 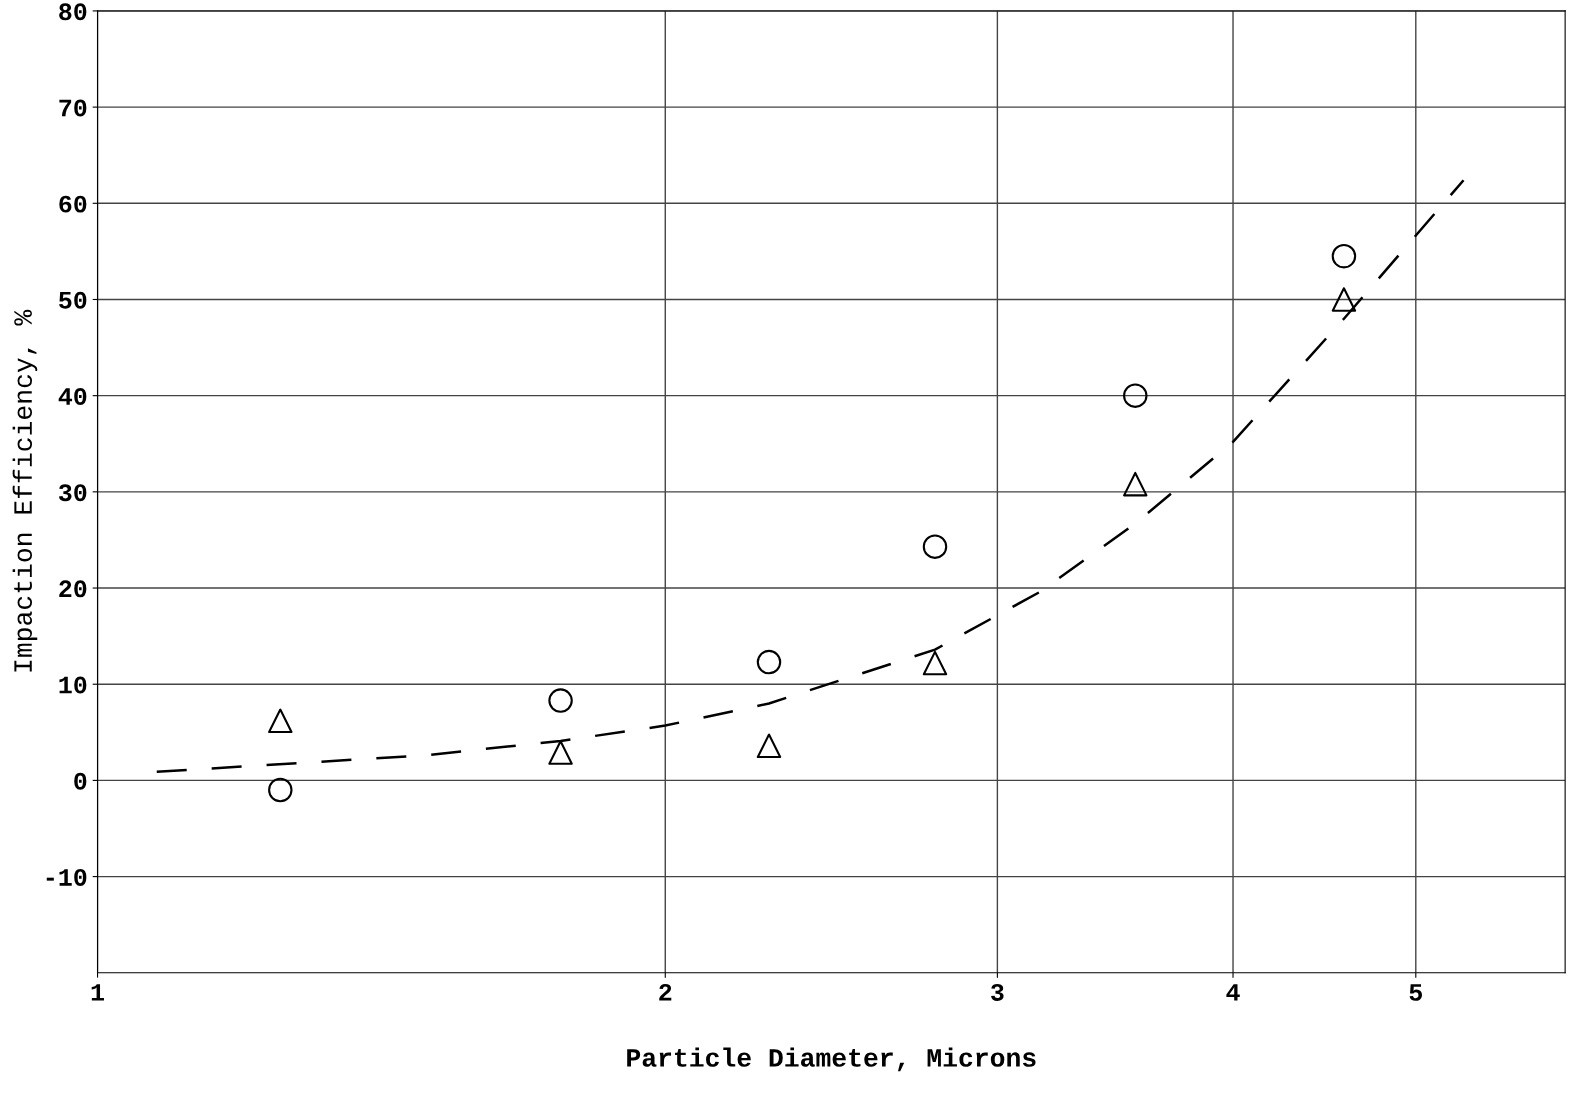 What do you see at coordinates (831, 1059) in the screenshot?
I see `x-axis-title: Particle Diameter, Microns` at bounding box center [831, 1059].